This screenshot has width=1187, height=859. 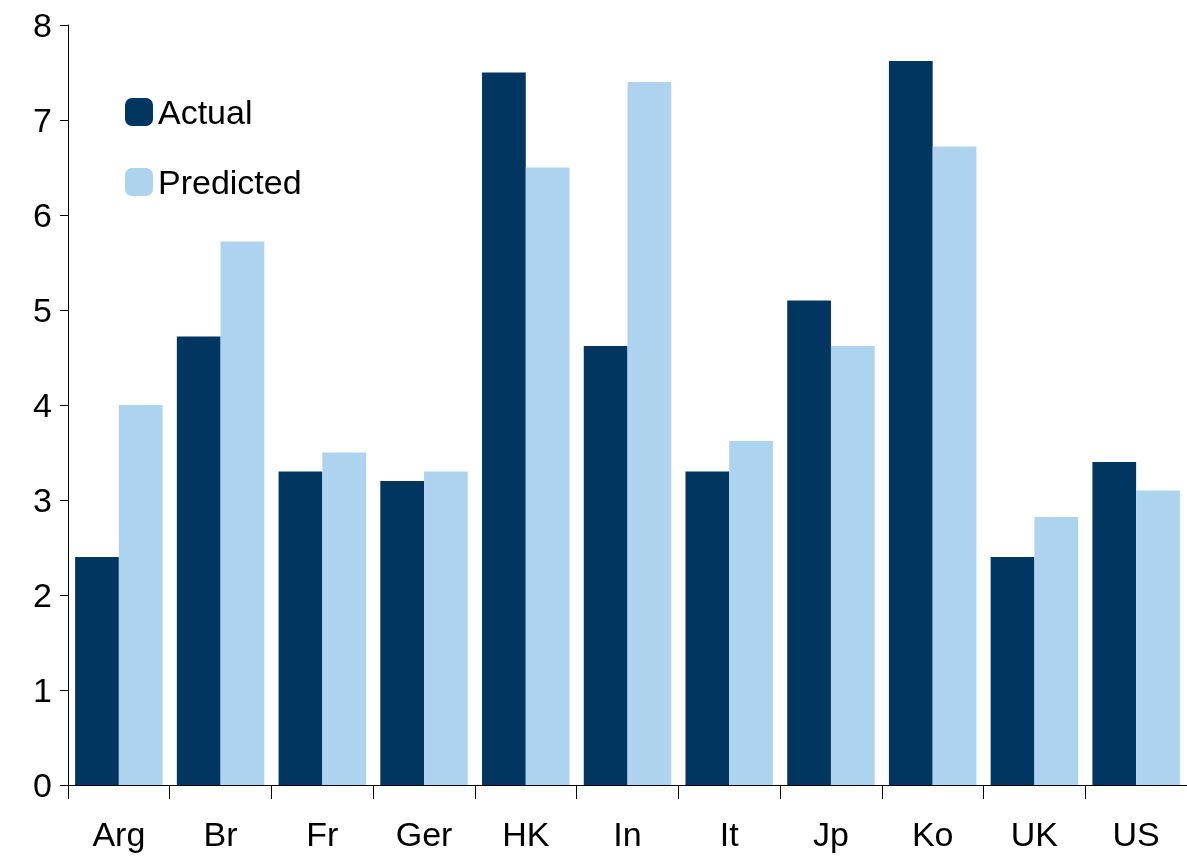 I want to click on x-tick-label: Jp, so click(x=830, y=834).